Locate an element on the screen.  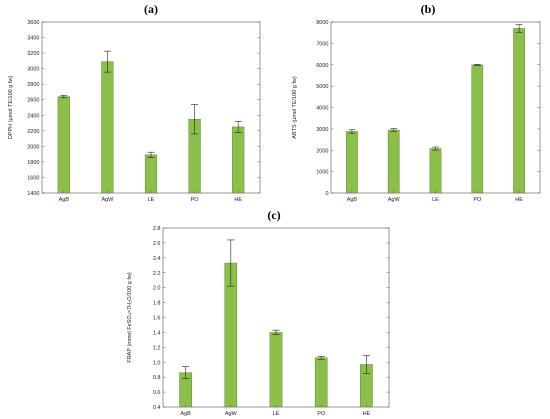
panel-b-bar-agb is located at coordinates (352, 162).